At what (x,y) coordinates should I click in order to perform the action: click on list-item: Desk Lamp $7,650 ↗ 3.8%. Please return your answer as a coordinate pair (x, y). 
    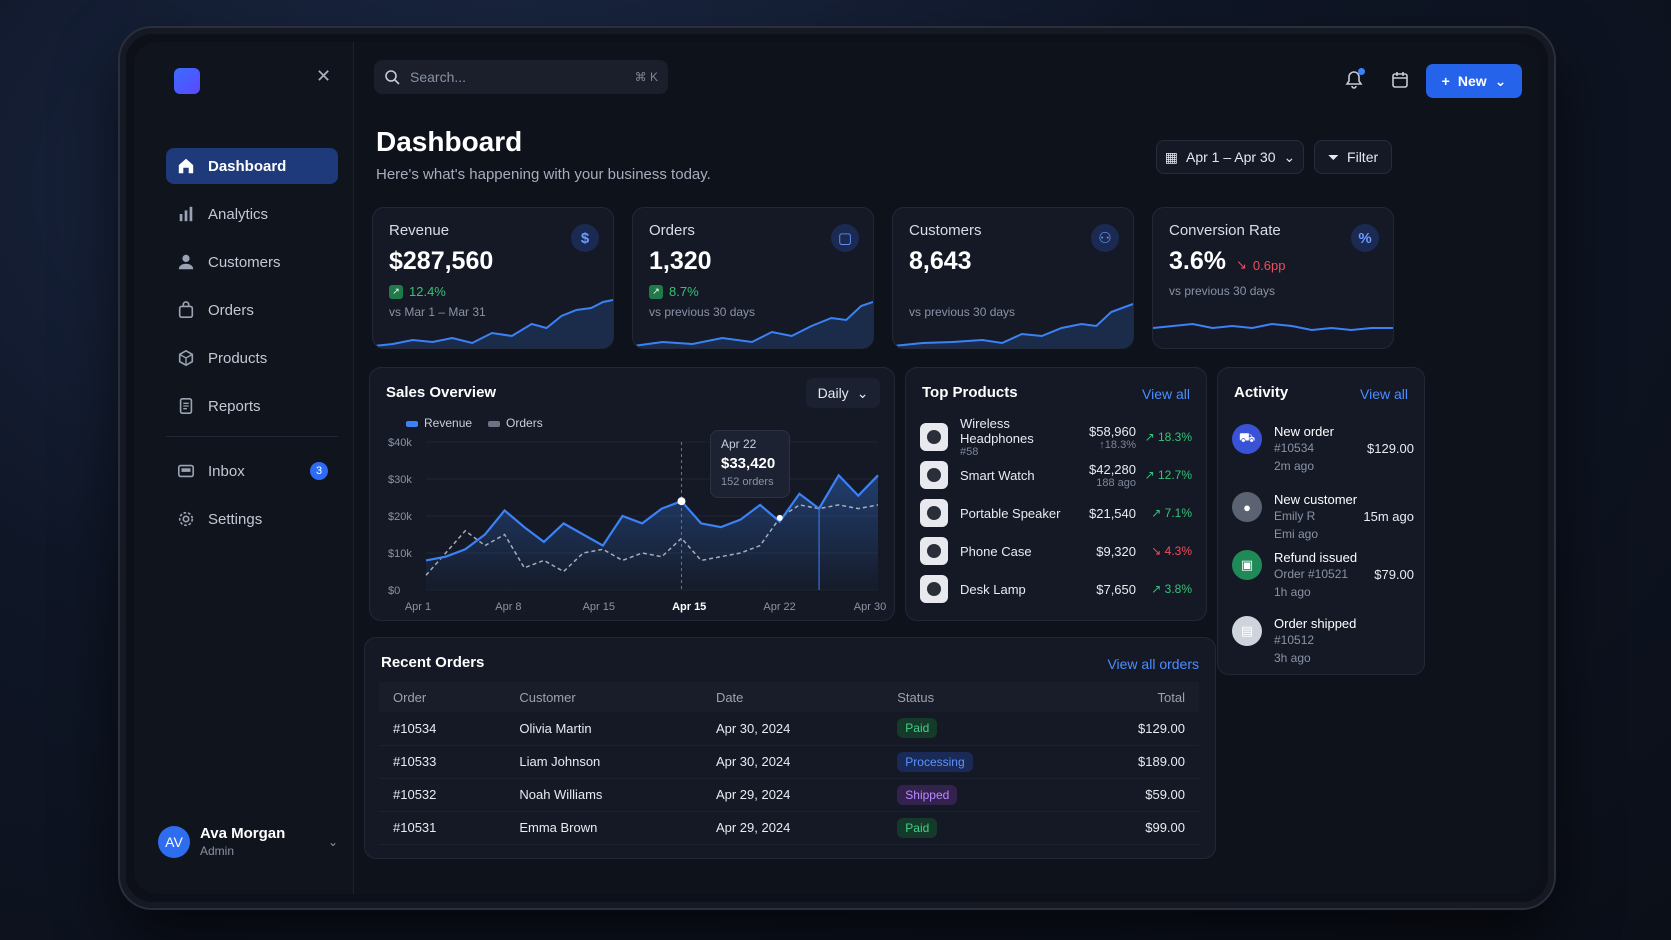
    Looking at the image, I should click on (1056, 589).